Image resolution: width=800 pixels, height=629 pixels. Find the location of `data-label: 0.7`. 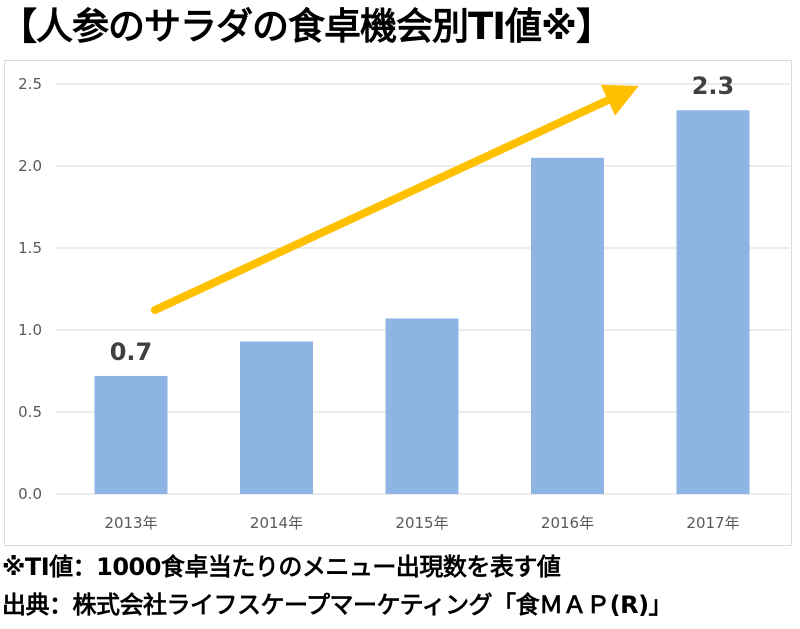

data-label: 0.7 is located at coordinates (131, 352).